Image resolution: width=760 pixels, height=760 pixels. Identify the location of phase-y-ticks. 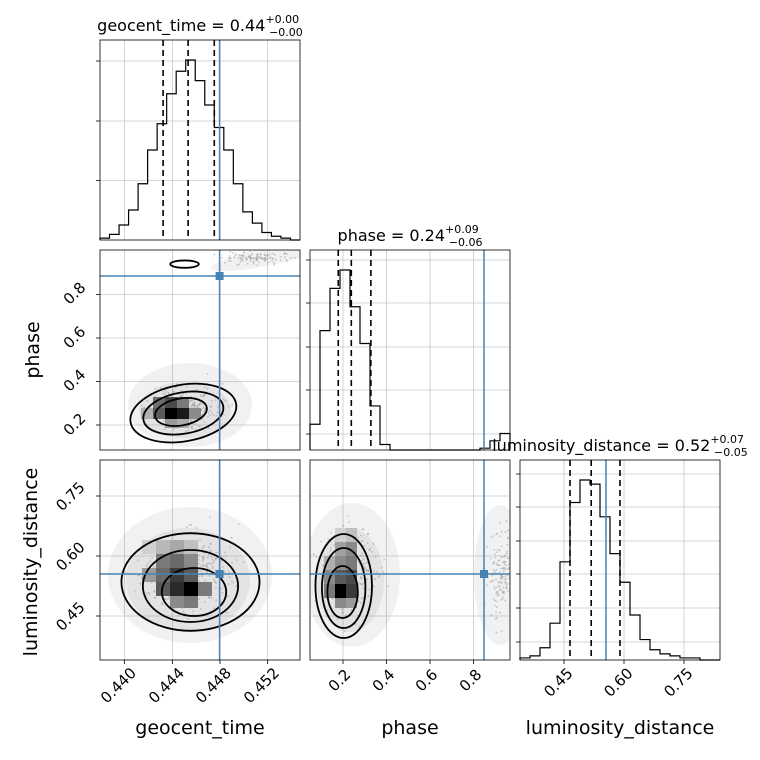
(98, 360).